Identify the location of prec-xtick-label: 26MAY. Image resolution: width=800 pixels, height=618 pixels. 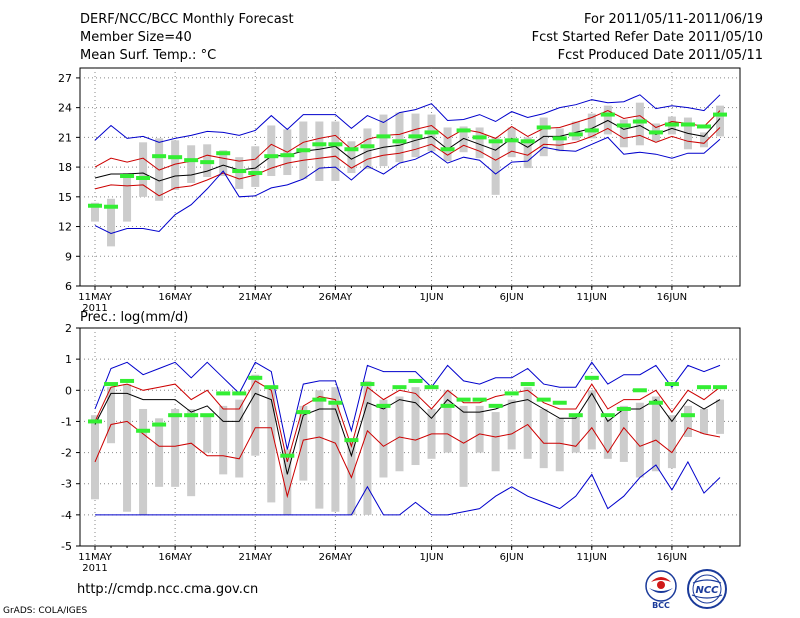
(336, 557).